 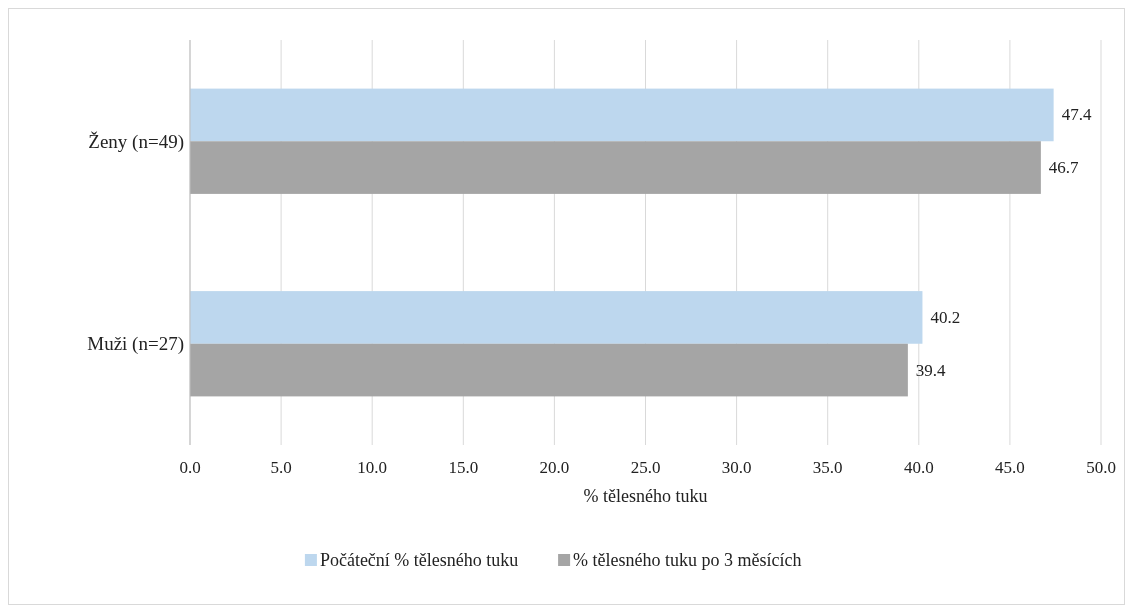 What do you see at coordinates (190, 467) in the screenshot?
I see `x-tick-label: 0.0` at bounding box center [190, 467].